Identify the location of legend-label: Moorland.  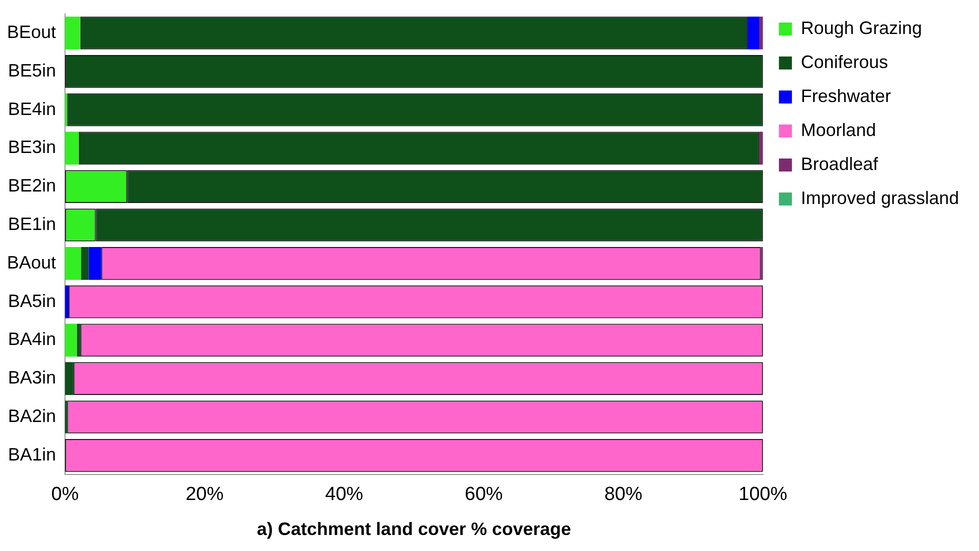
(838, 130).